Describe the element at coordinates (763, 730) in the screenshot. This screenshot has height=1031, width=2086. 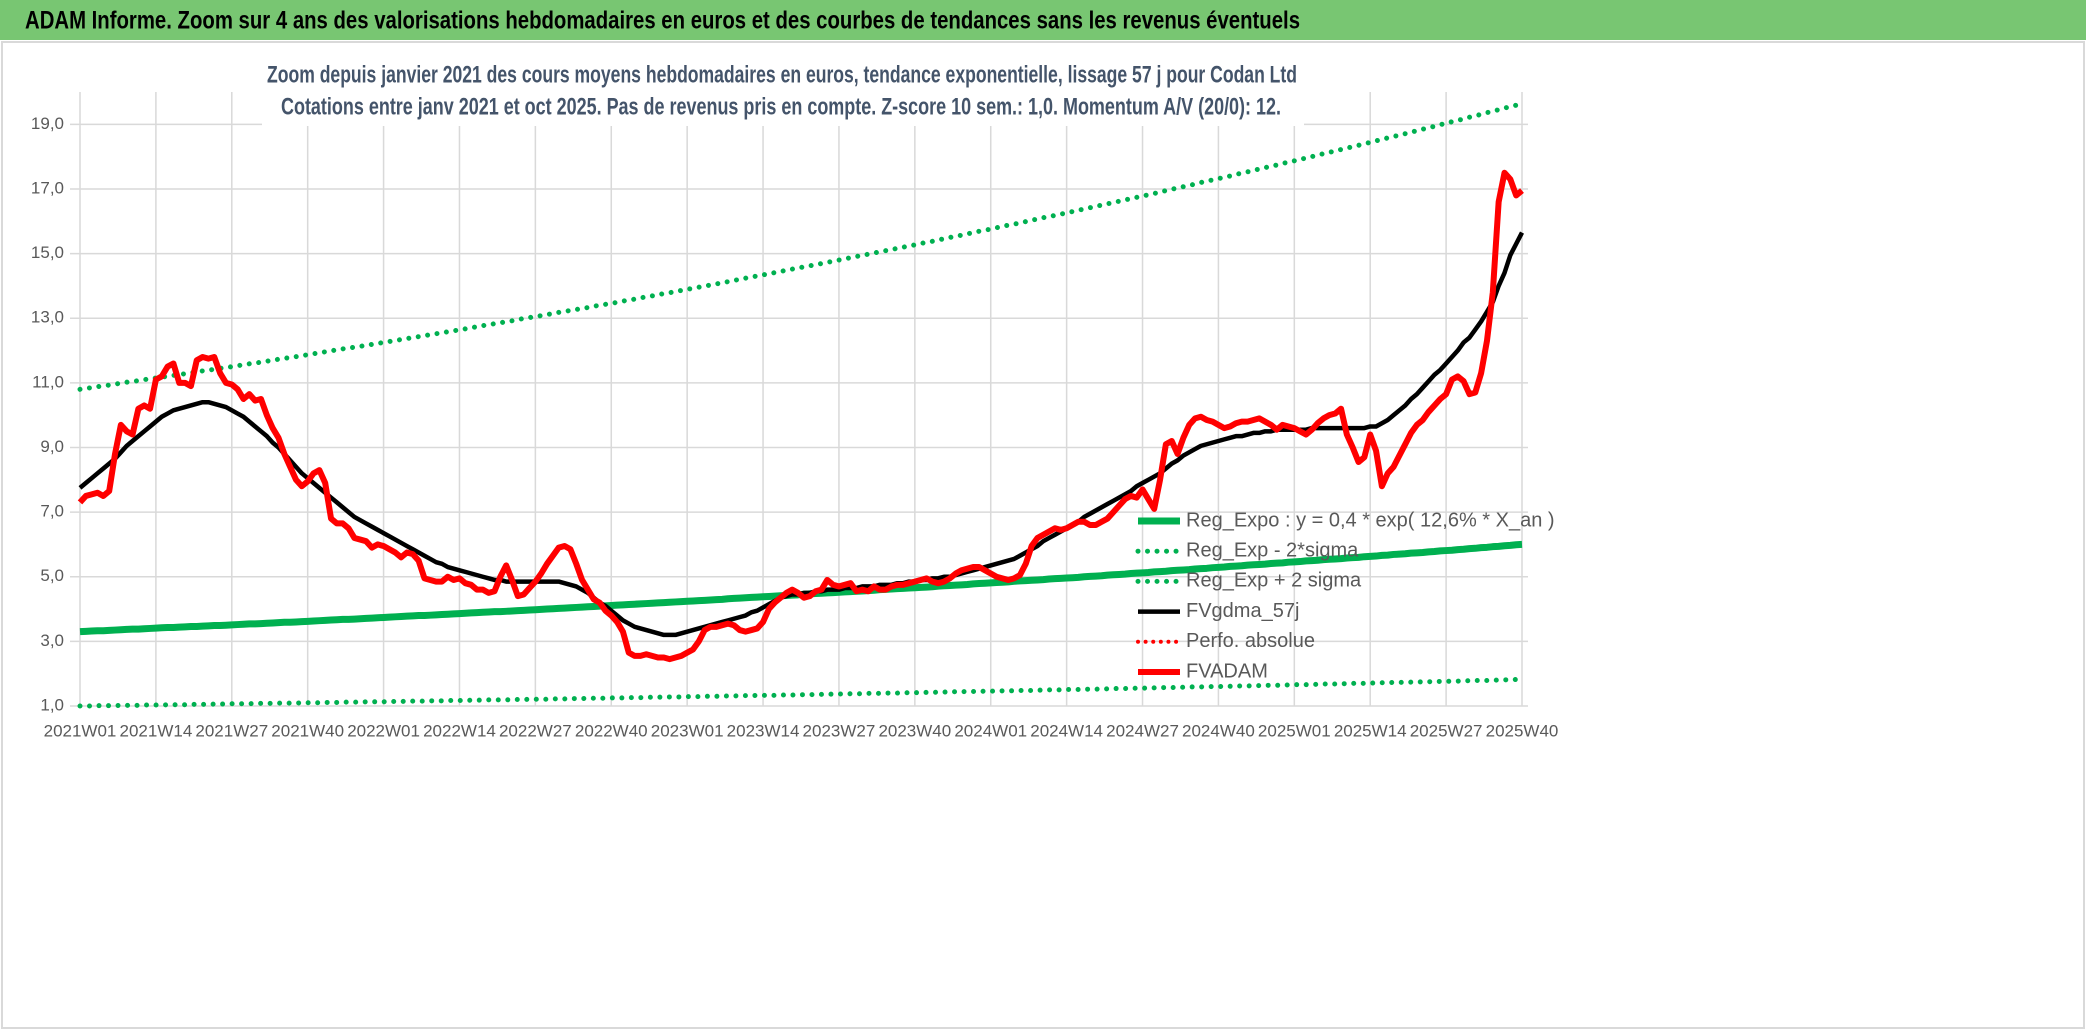
I see `x-tick-label: 2023W14` at that location.